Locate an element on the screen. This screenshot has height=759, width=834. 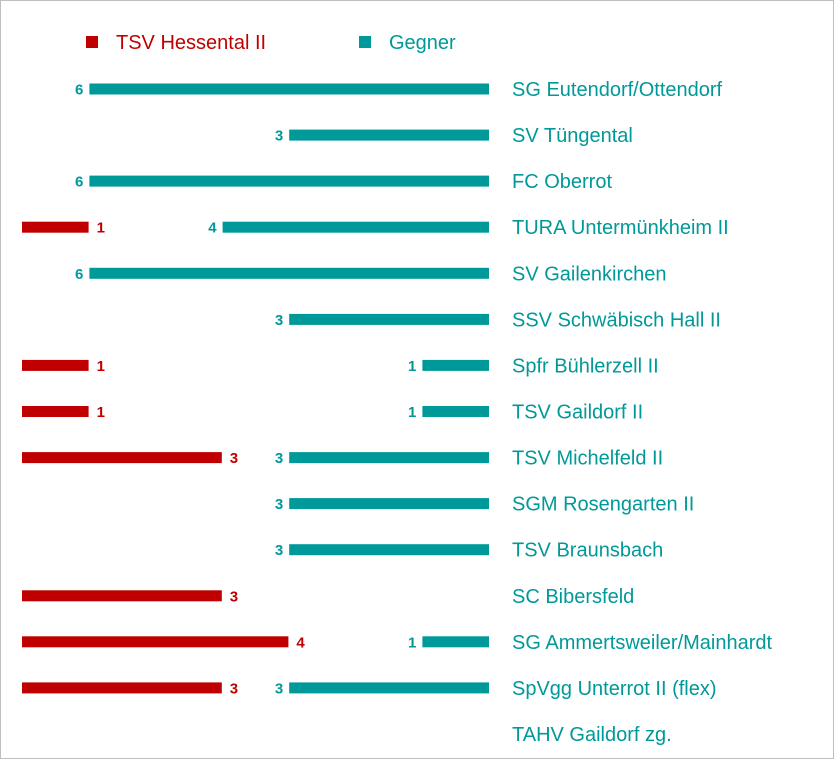
team-label: TSV Braunsbach is located at coordinates (587, 551).